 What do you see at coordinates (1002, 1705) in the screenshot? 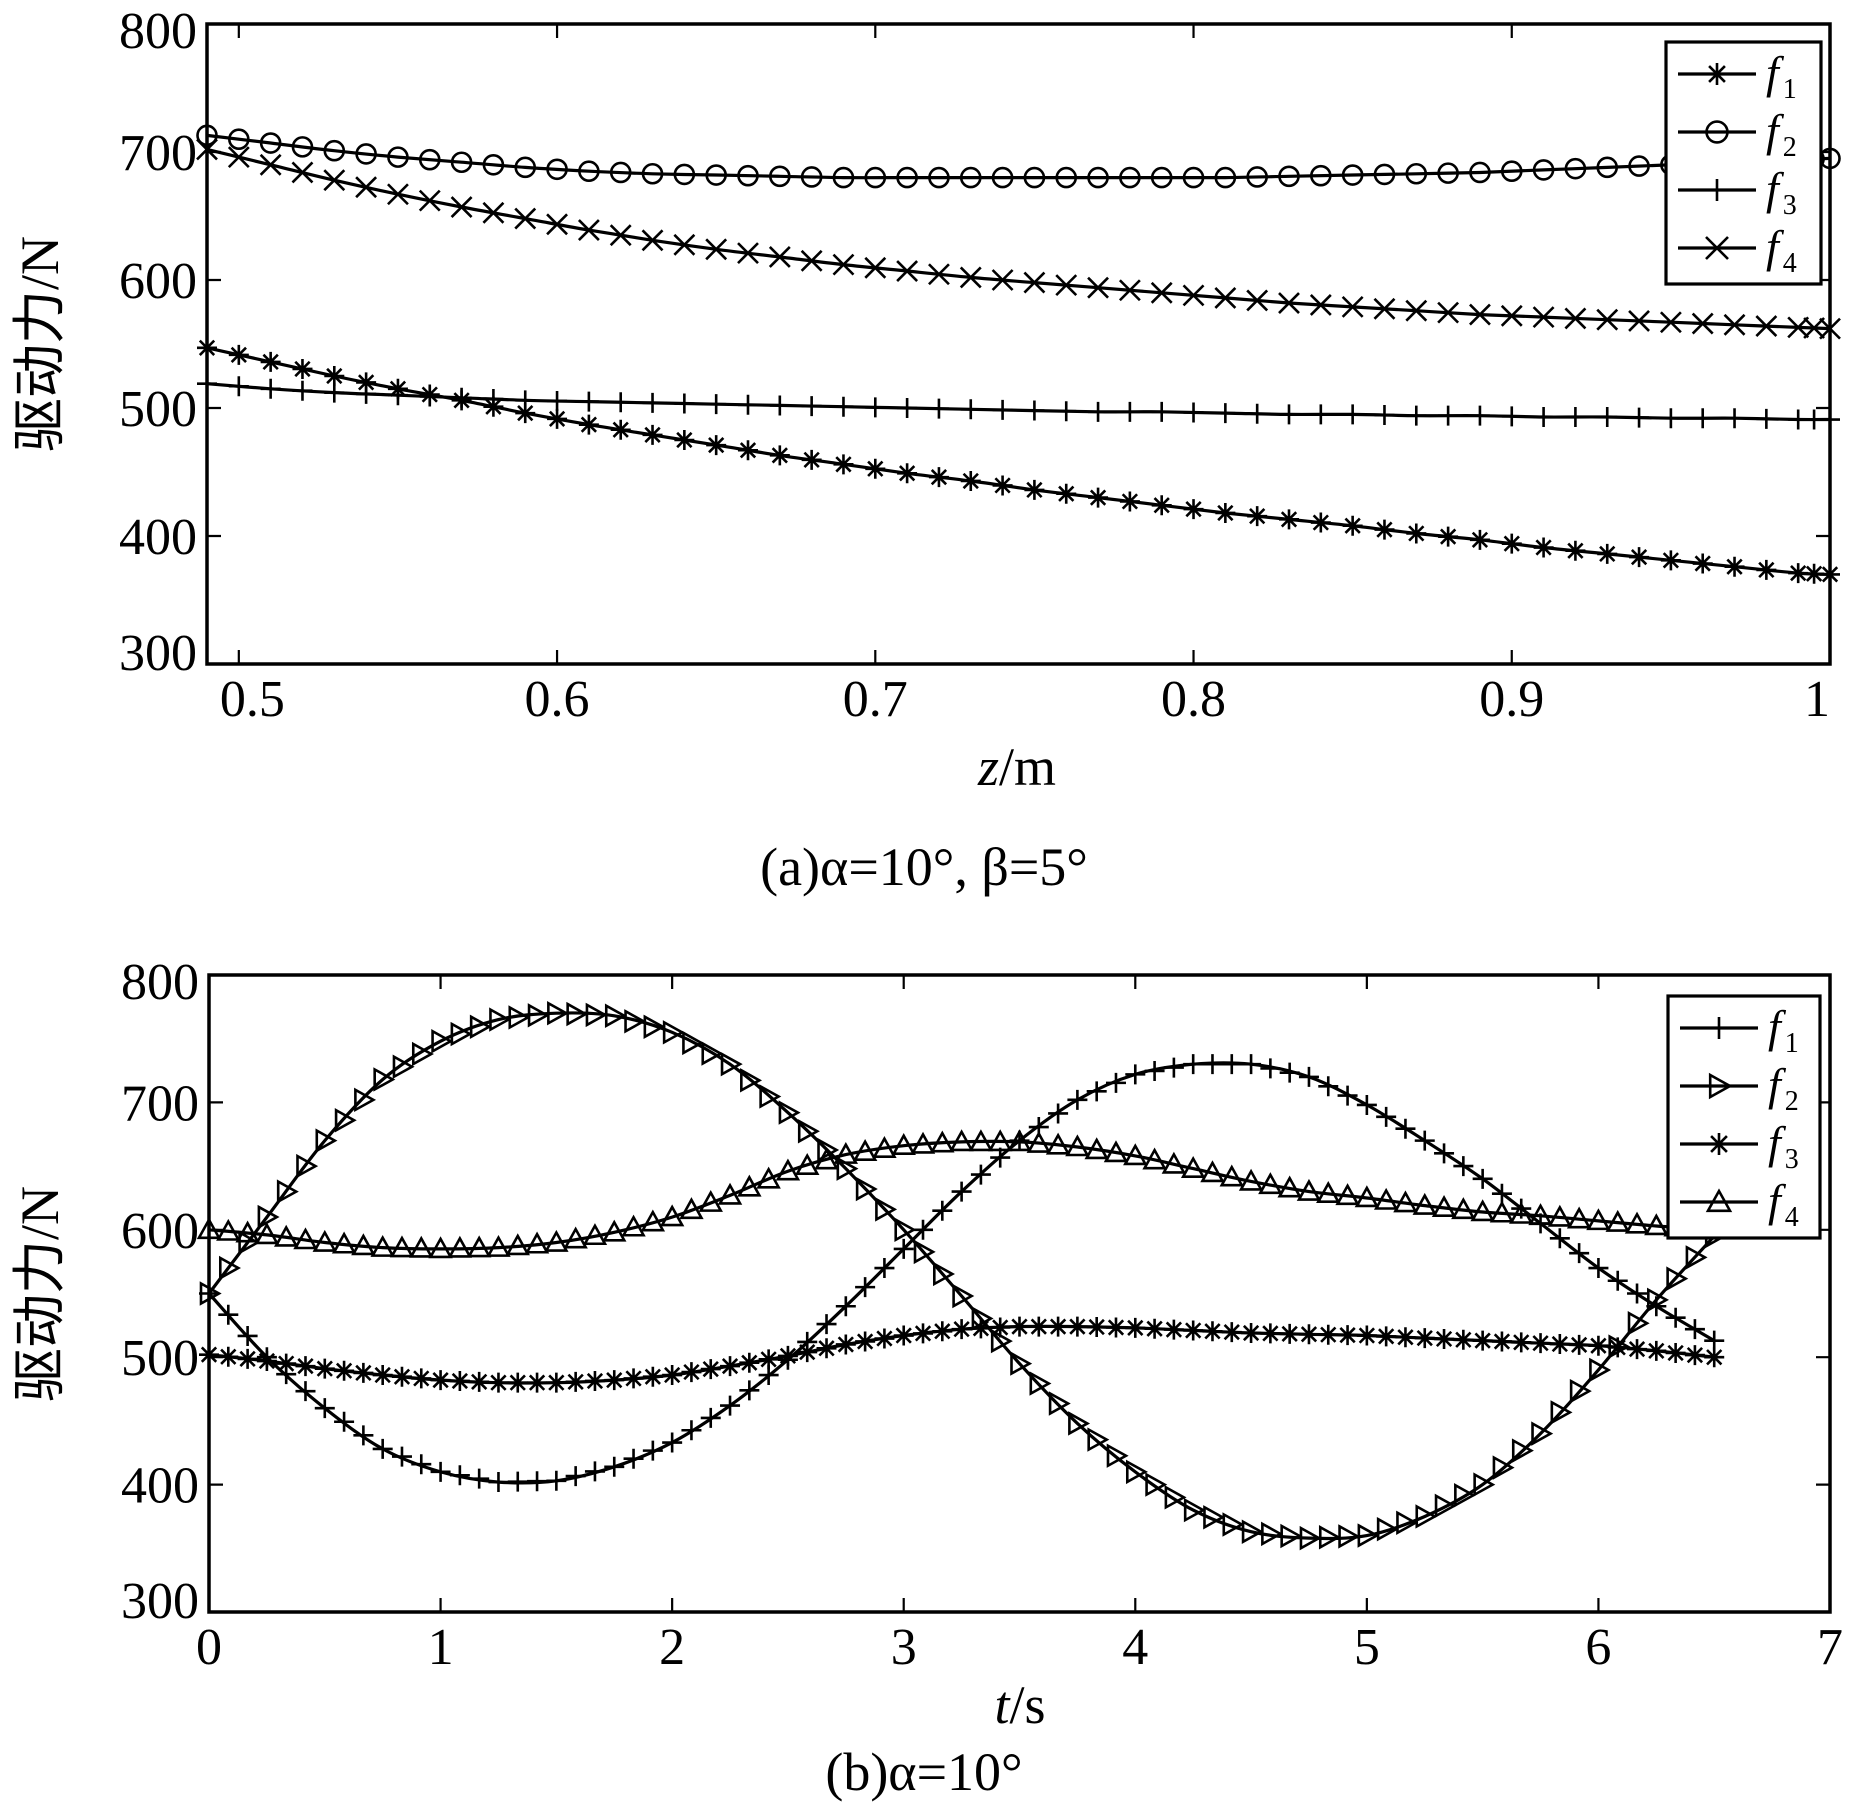
I see `x-axis-variable: t` at bounding box center [1002, 1705].